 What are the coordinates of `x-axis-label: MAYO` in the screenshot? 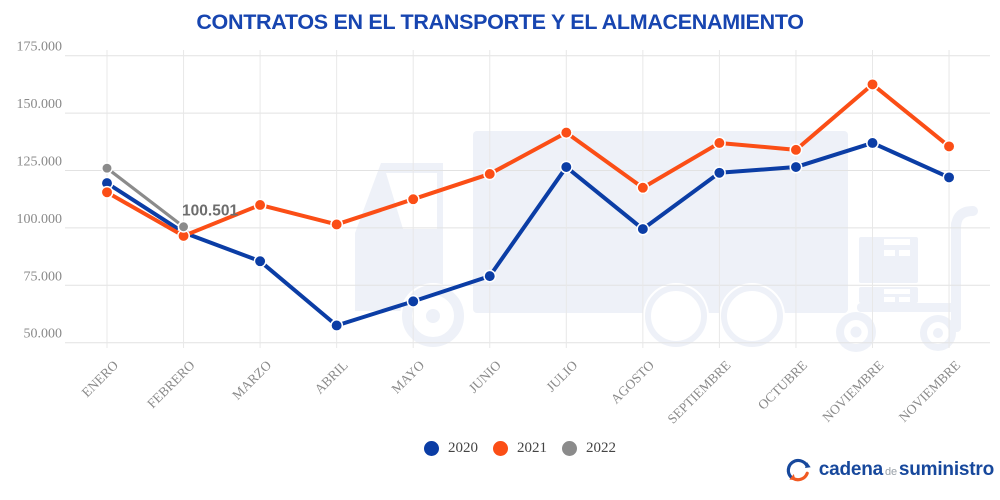 It's located at (407, 376).